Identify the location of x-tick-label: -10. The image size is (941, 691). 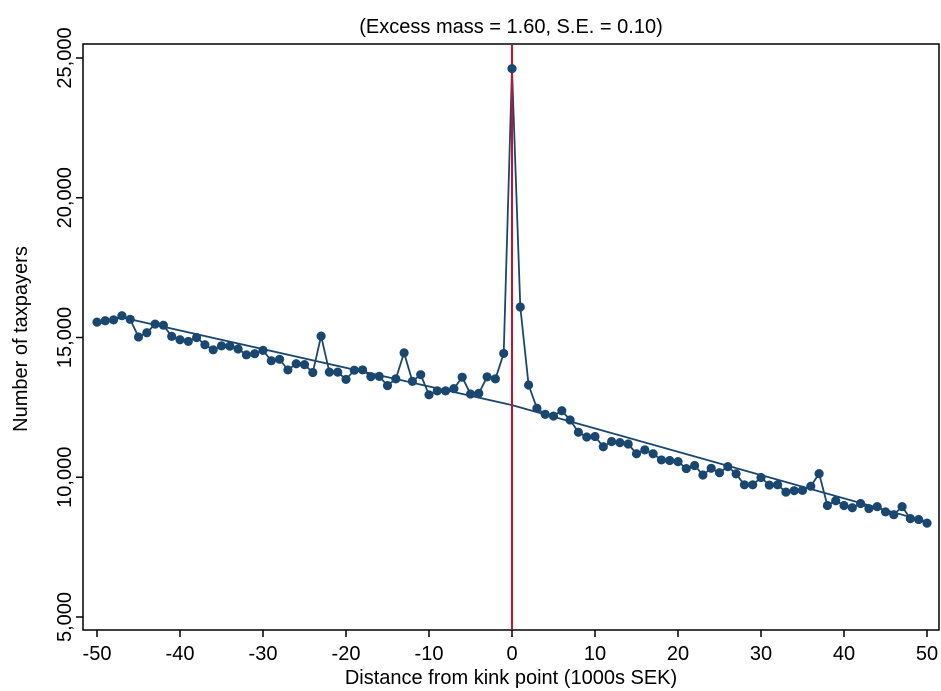
(429, 654).